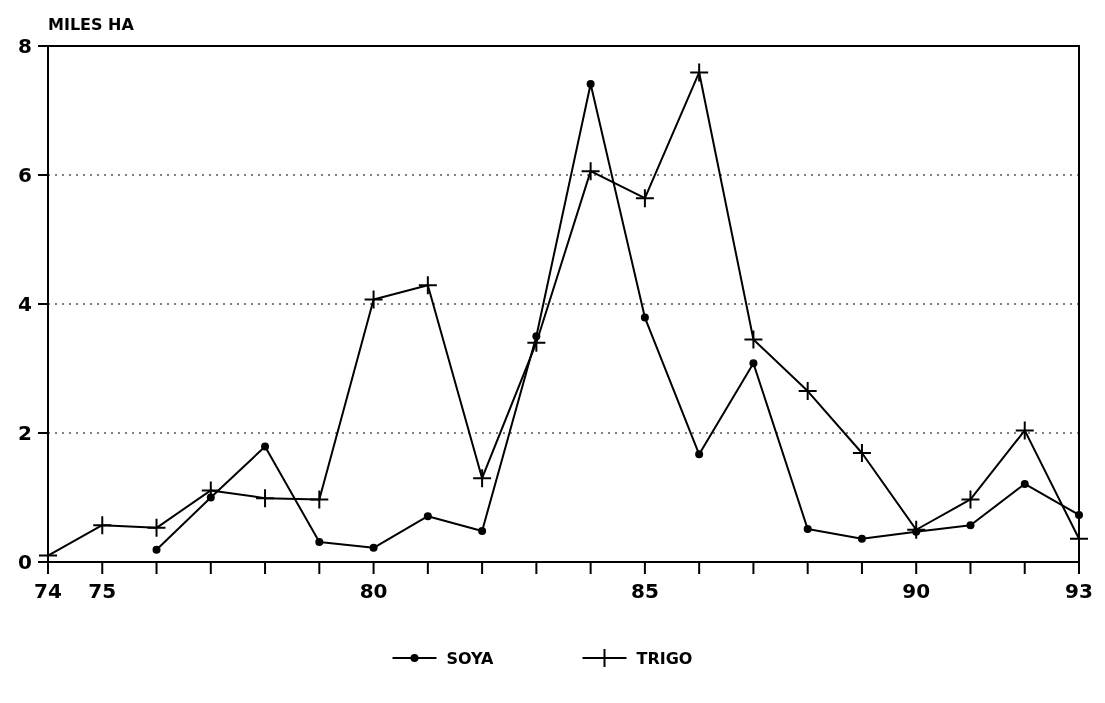 The width and height of the screenshot is (1105, 703). I want to click on x-tick-label: 85, so click(644, 591).